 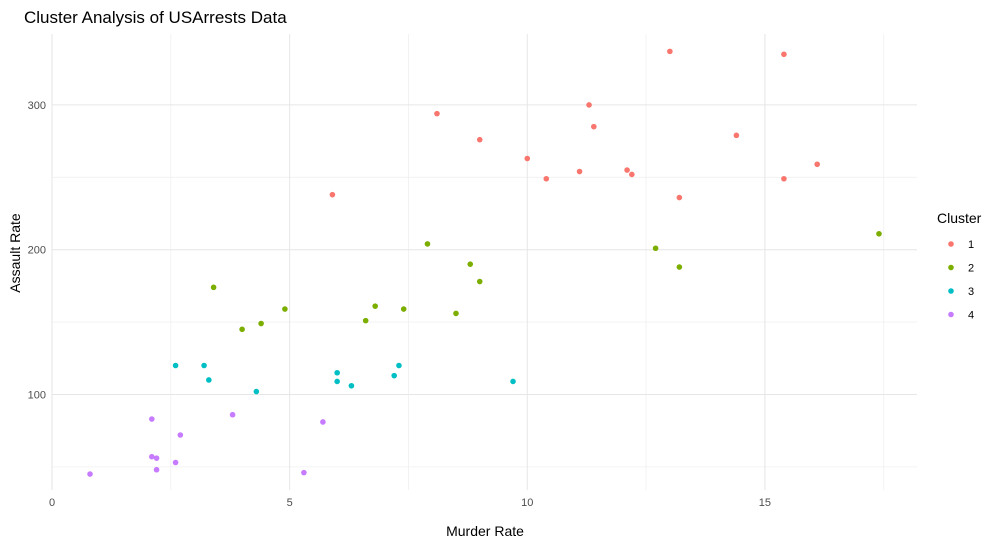 What do you see at coordinates (527, 503) in the screenshot?
I see `x-tick-label: 10` at bounding box center [527, 503].